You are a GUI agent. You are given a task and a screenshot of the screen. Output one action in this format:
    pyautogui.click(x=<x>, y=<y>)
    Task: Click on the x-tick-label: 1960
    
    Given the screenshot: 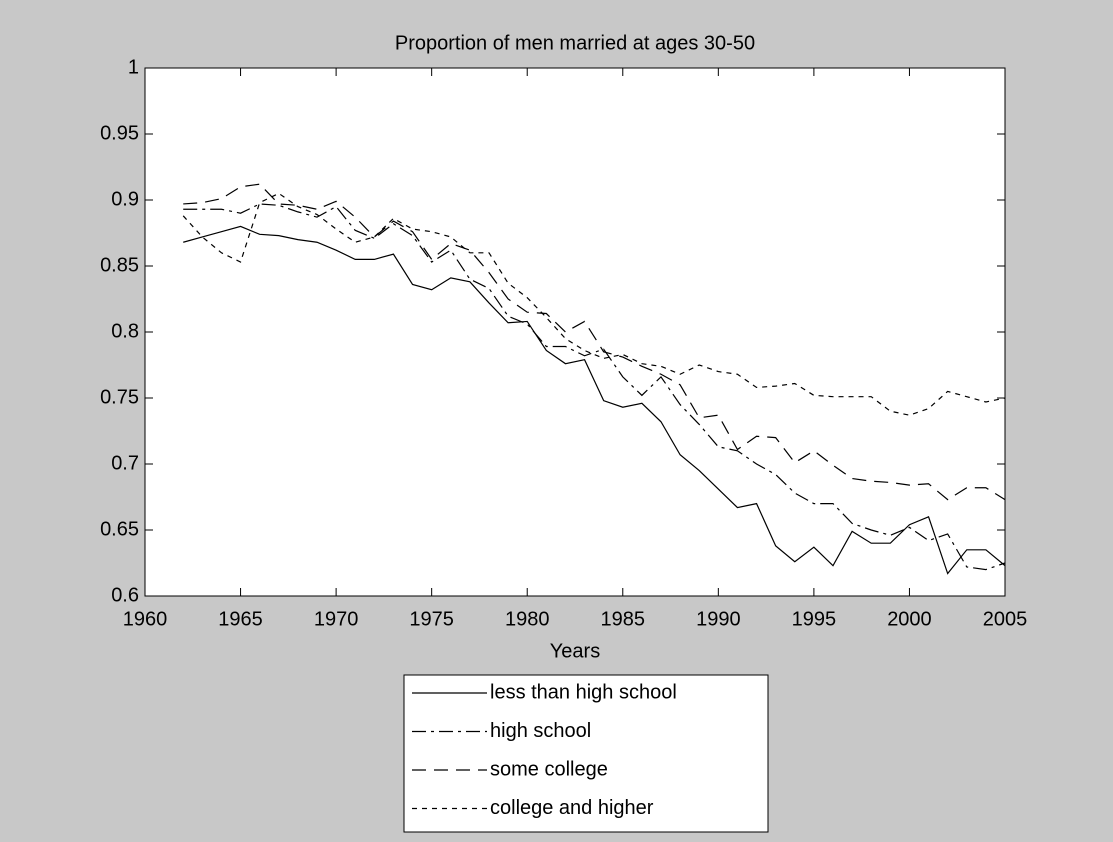 What is the action you would take?
    pyautogui.click(x=145, y=619)
    